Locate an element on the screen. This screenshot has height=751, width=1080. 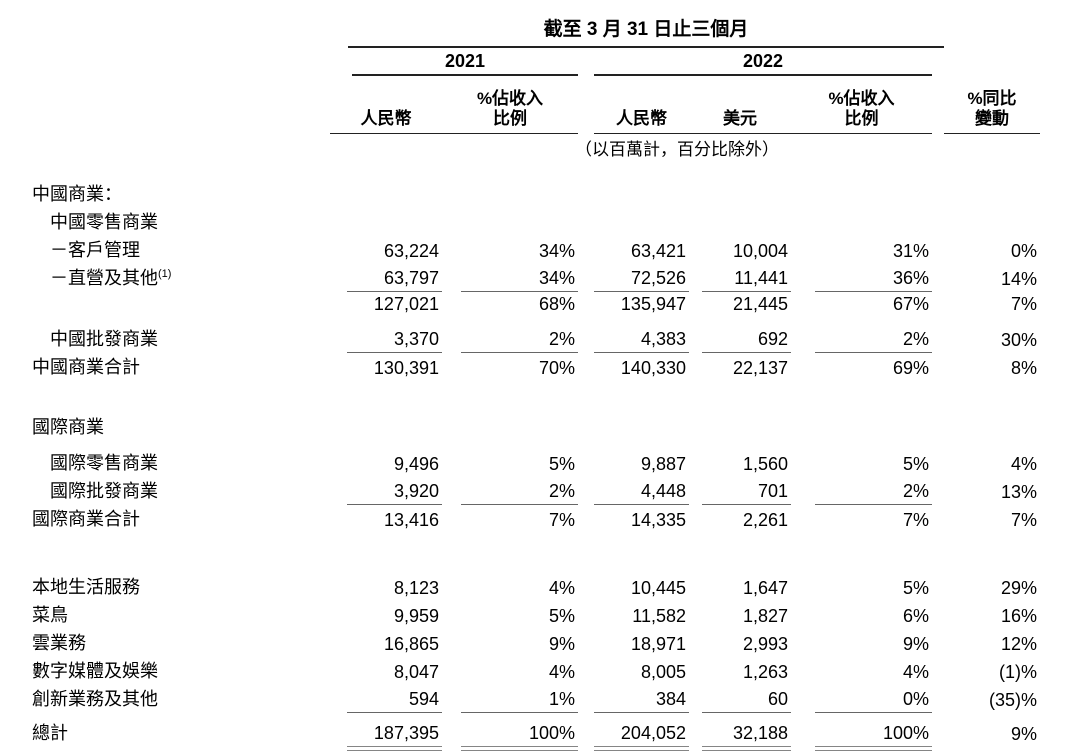
table-row: 中國零售商業 is located at coordinates (535, 222).